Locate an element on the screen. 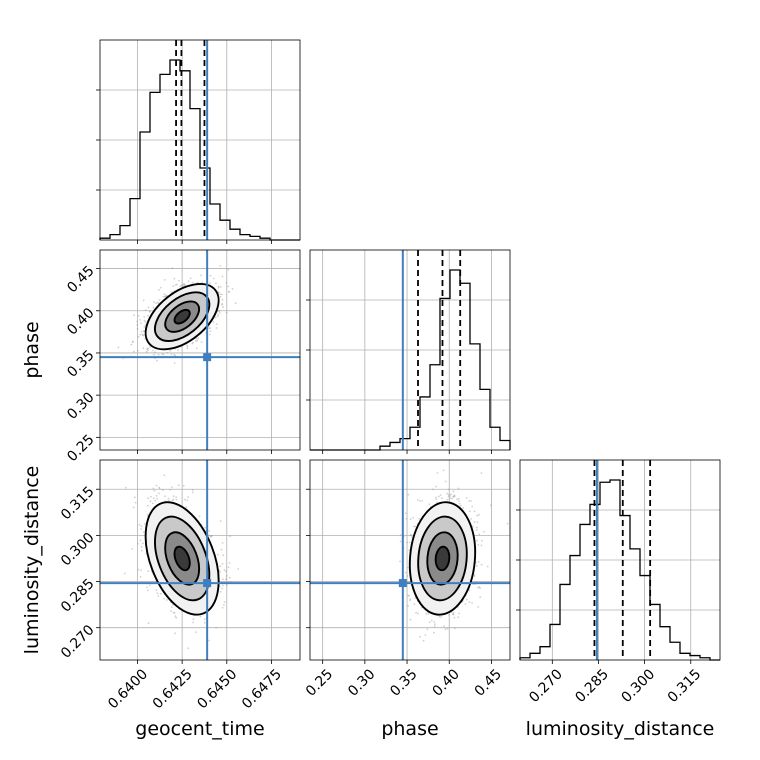 The height and width of the screenshot is (760, 760). contour-line is located at coordinates (442, 558).